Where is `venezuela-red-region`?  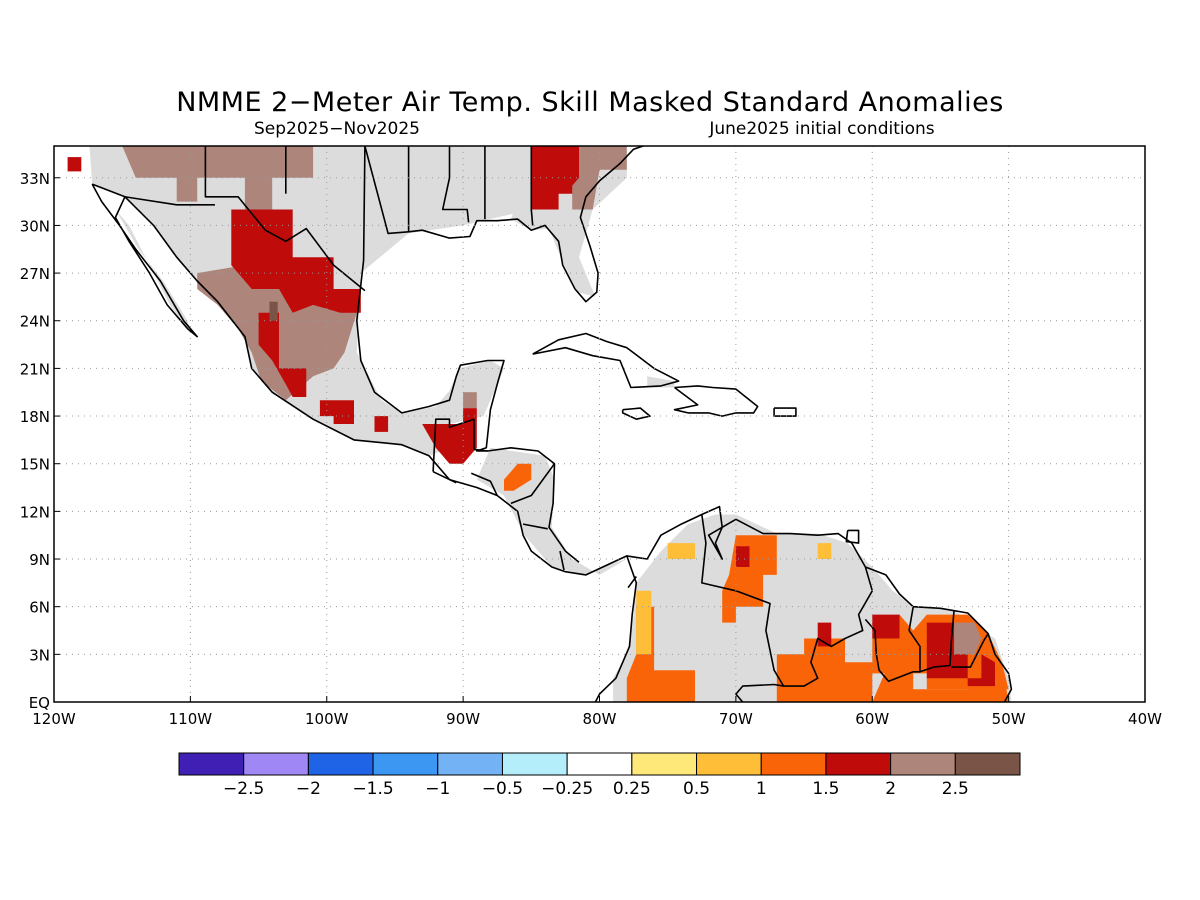
venezuela-red-region is located at coordinates (742, 556).